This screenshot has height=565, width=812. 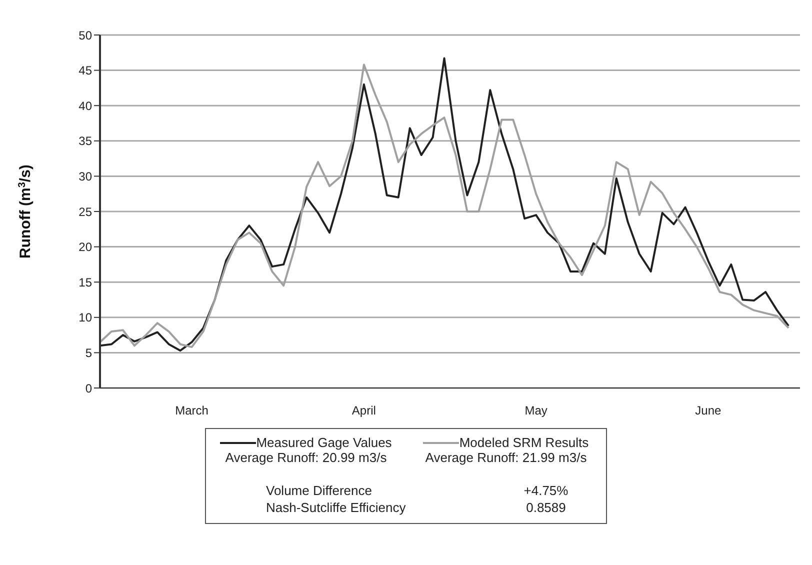 What do you see at coordinates (85, 71) in the screenshot?
I see `y-tick-label: 45` at bounding box center [85, 71].